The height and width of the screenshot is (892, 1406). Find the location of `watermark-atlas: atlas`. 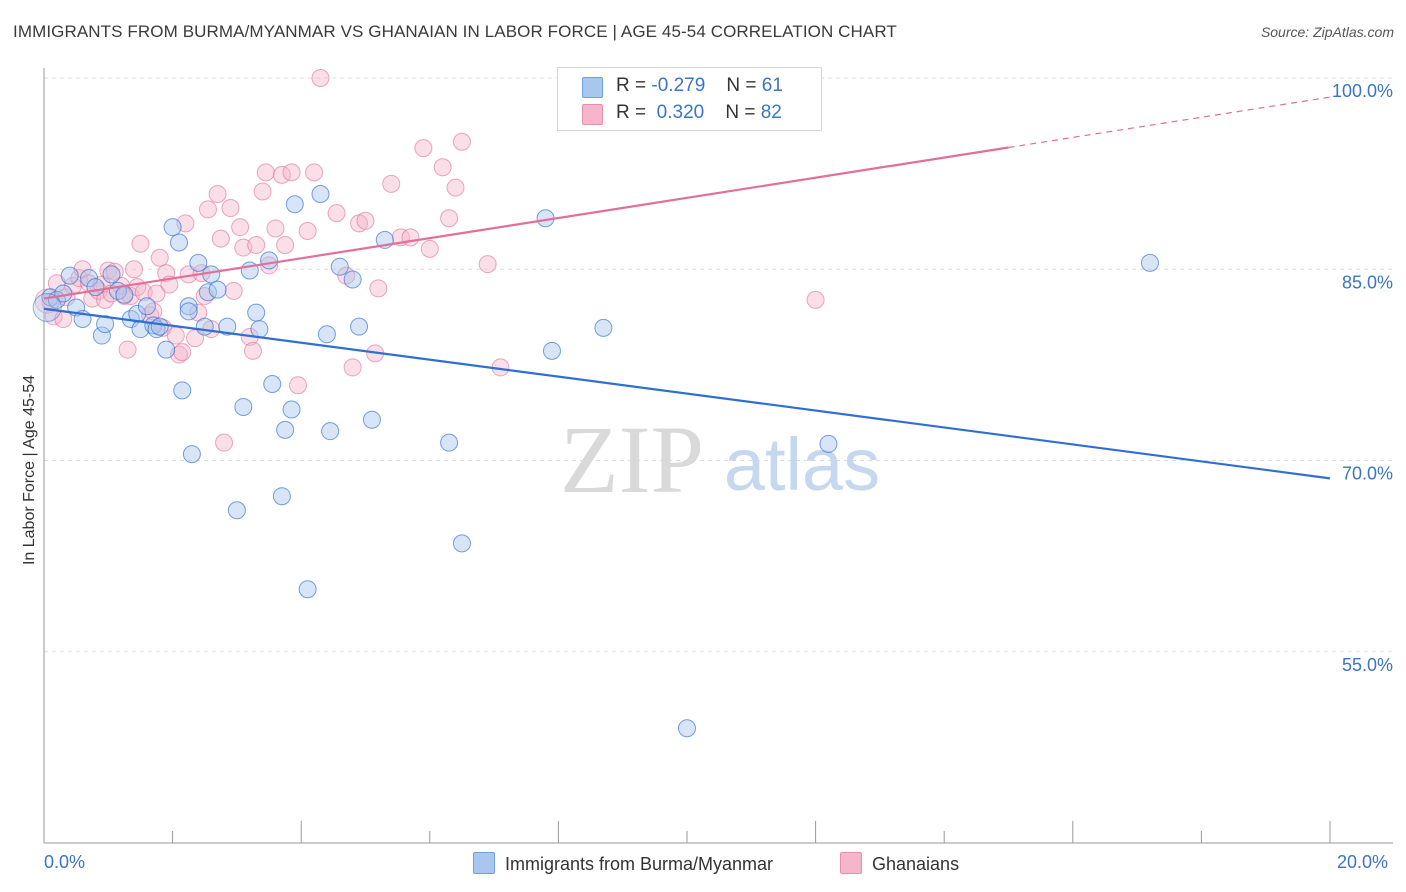

watermark-atlas: atlas is located at coordinates (802, 464).